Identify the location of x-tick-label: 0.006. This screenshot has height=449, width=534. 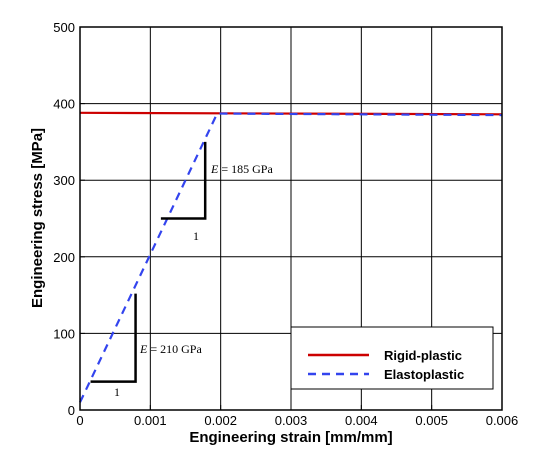
(502, 420).